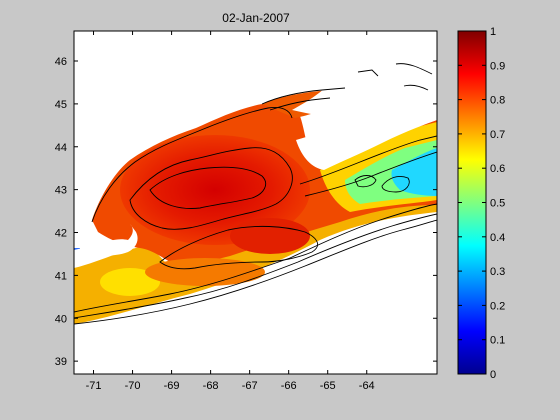 The height and width of the screenshot is (420, 560). Describe the element at coordinates (250, 386) in the screenshot. I see `lon-tick-label: -67` at that location.